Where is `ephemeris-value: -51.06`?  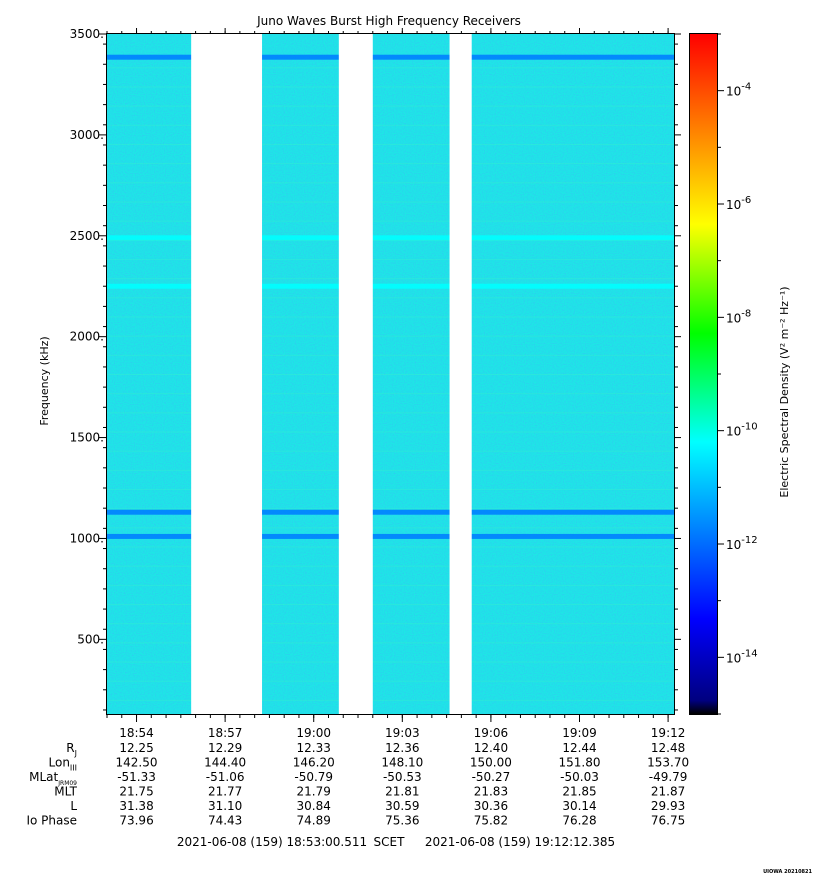
ephemeris-value: -51.06 is located at coordinates (225, 777).